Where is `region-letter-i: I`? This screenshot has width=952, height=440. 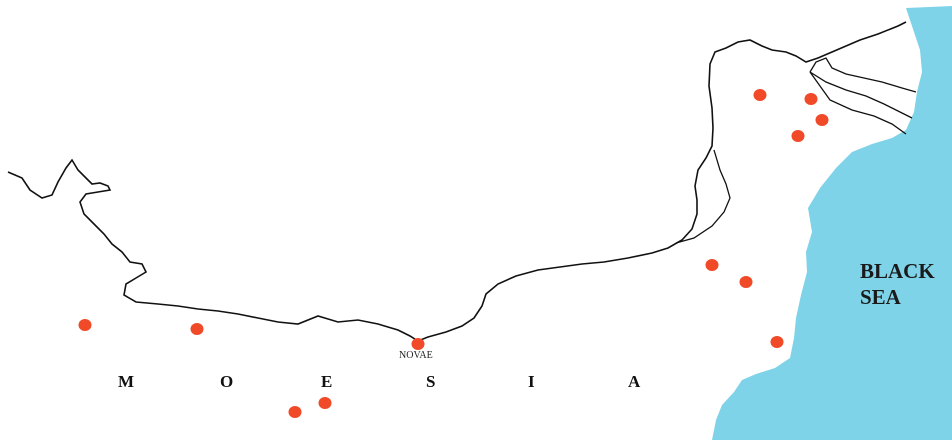 region-letter-i: I is located at coordinates (531, 381).